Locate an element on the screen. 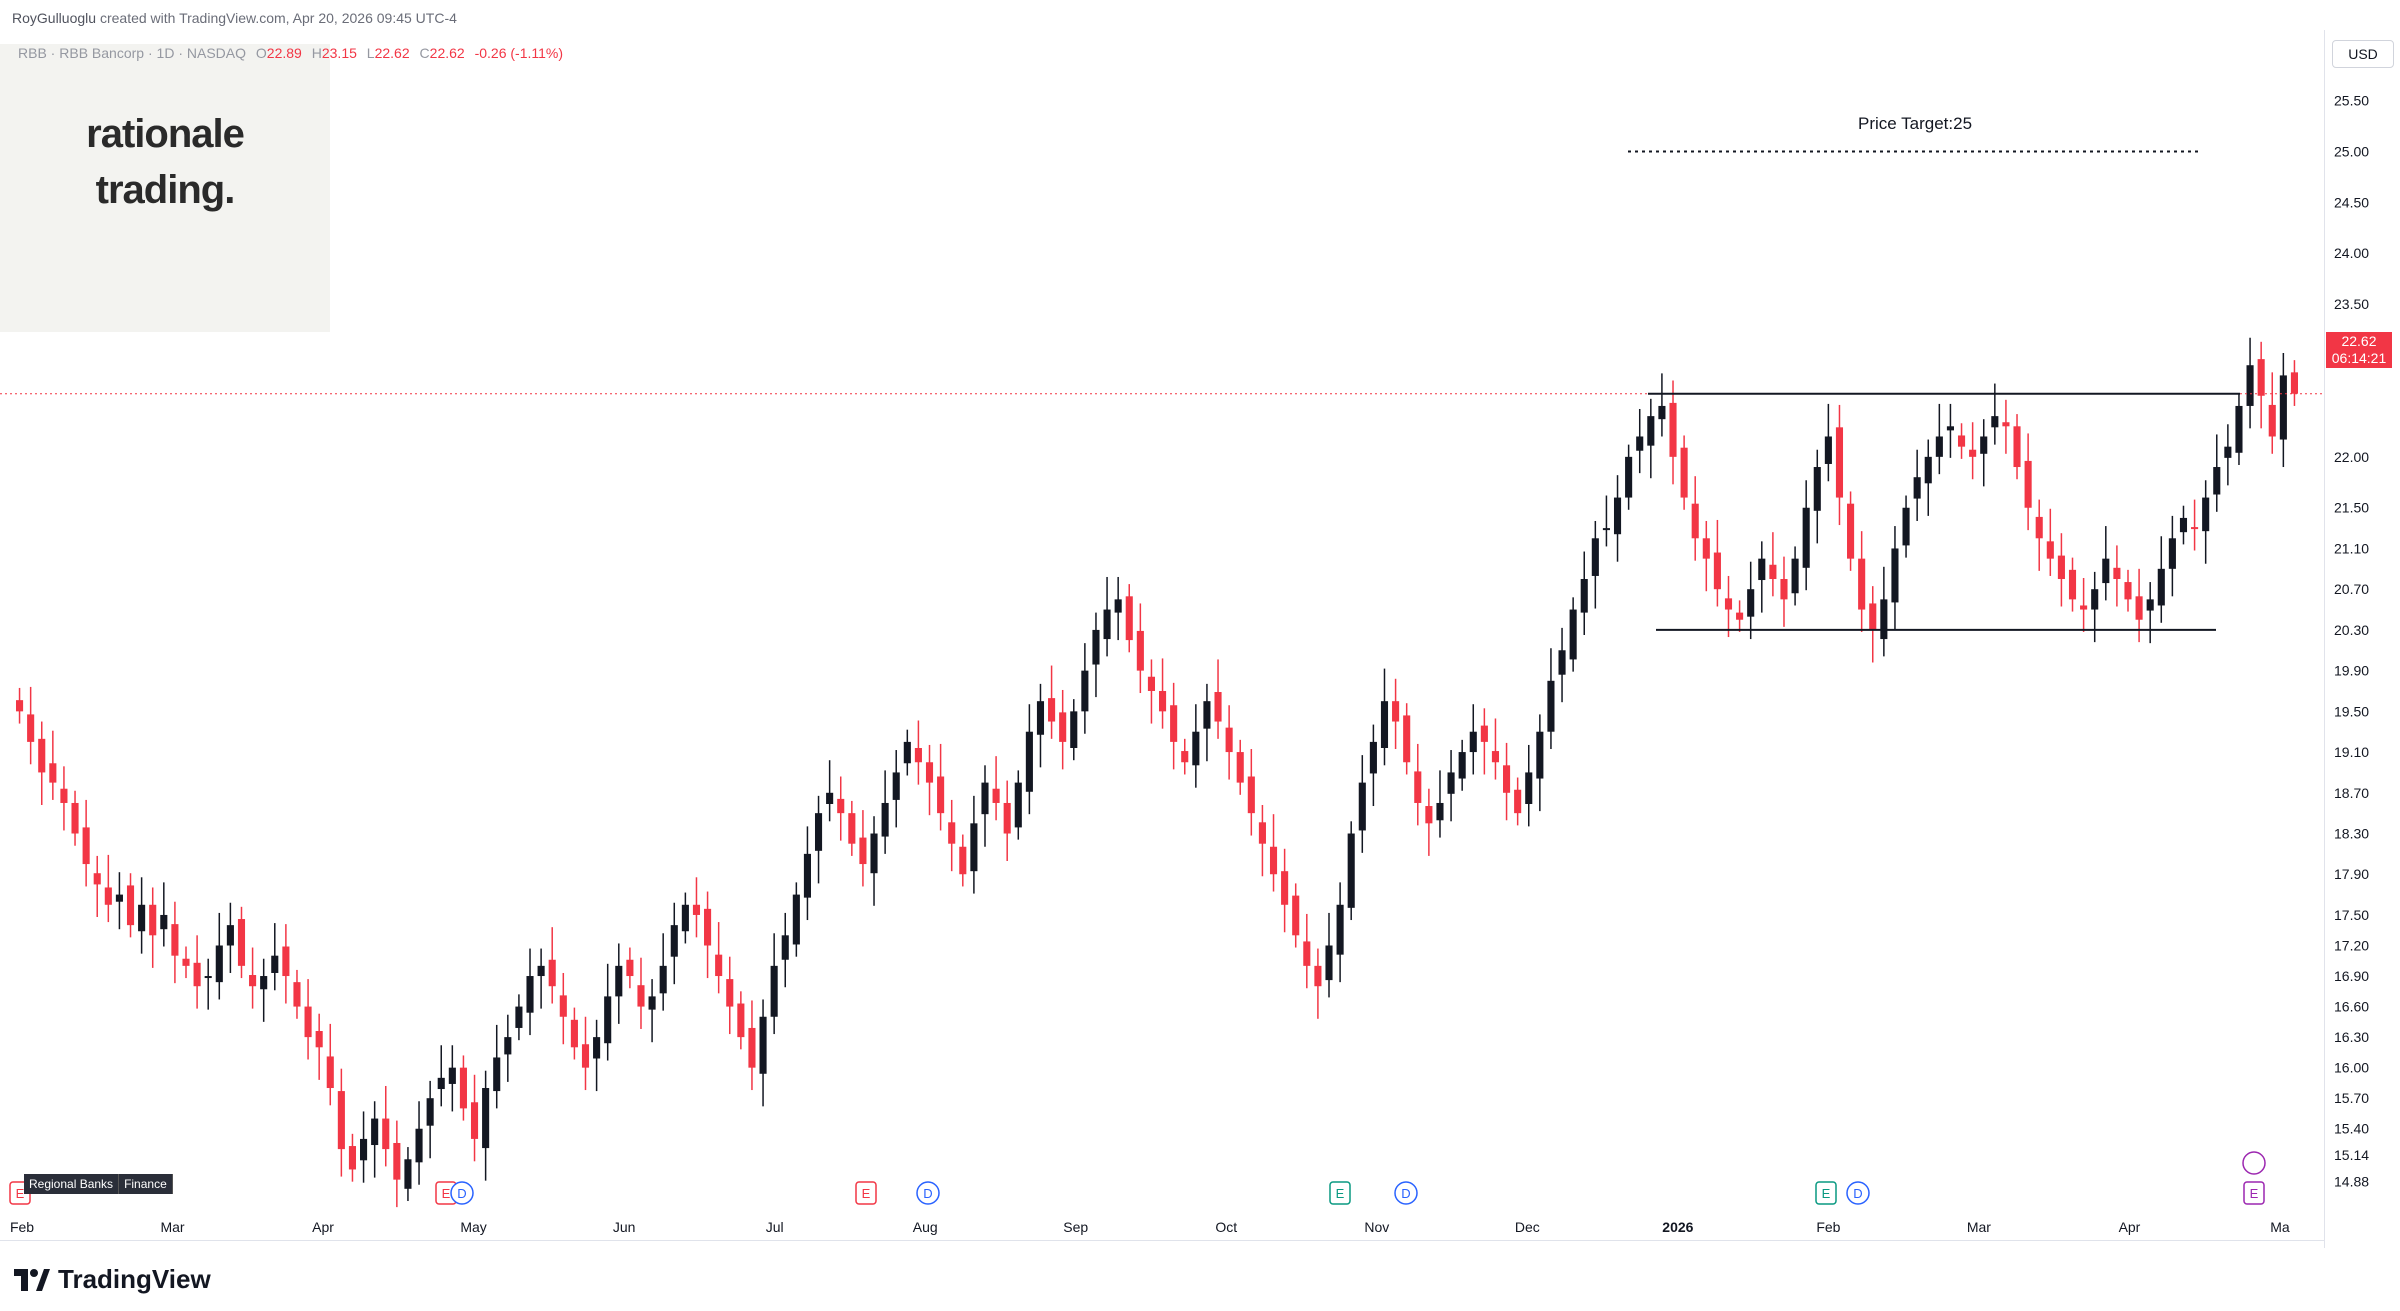  close-label: C is located at coordinates (424, 53).